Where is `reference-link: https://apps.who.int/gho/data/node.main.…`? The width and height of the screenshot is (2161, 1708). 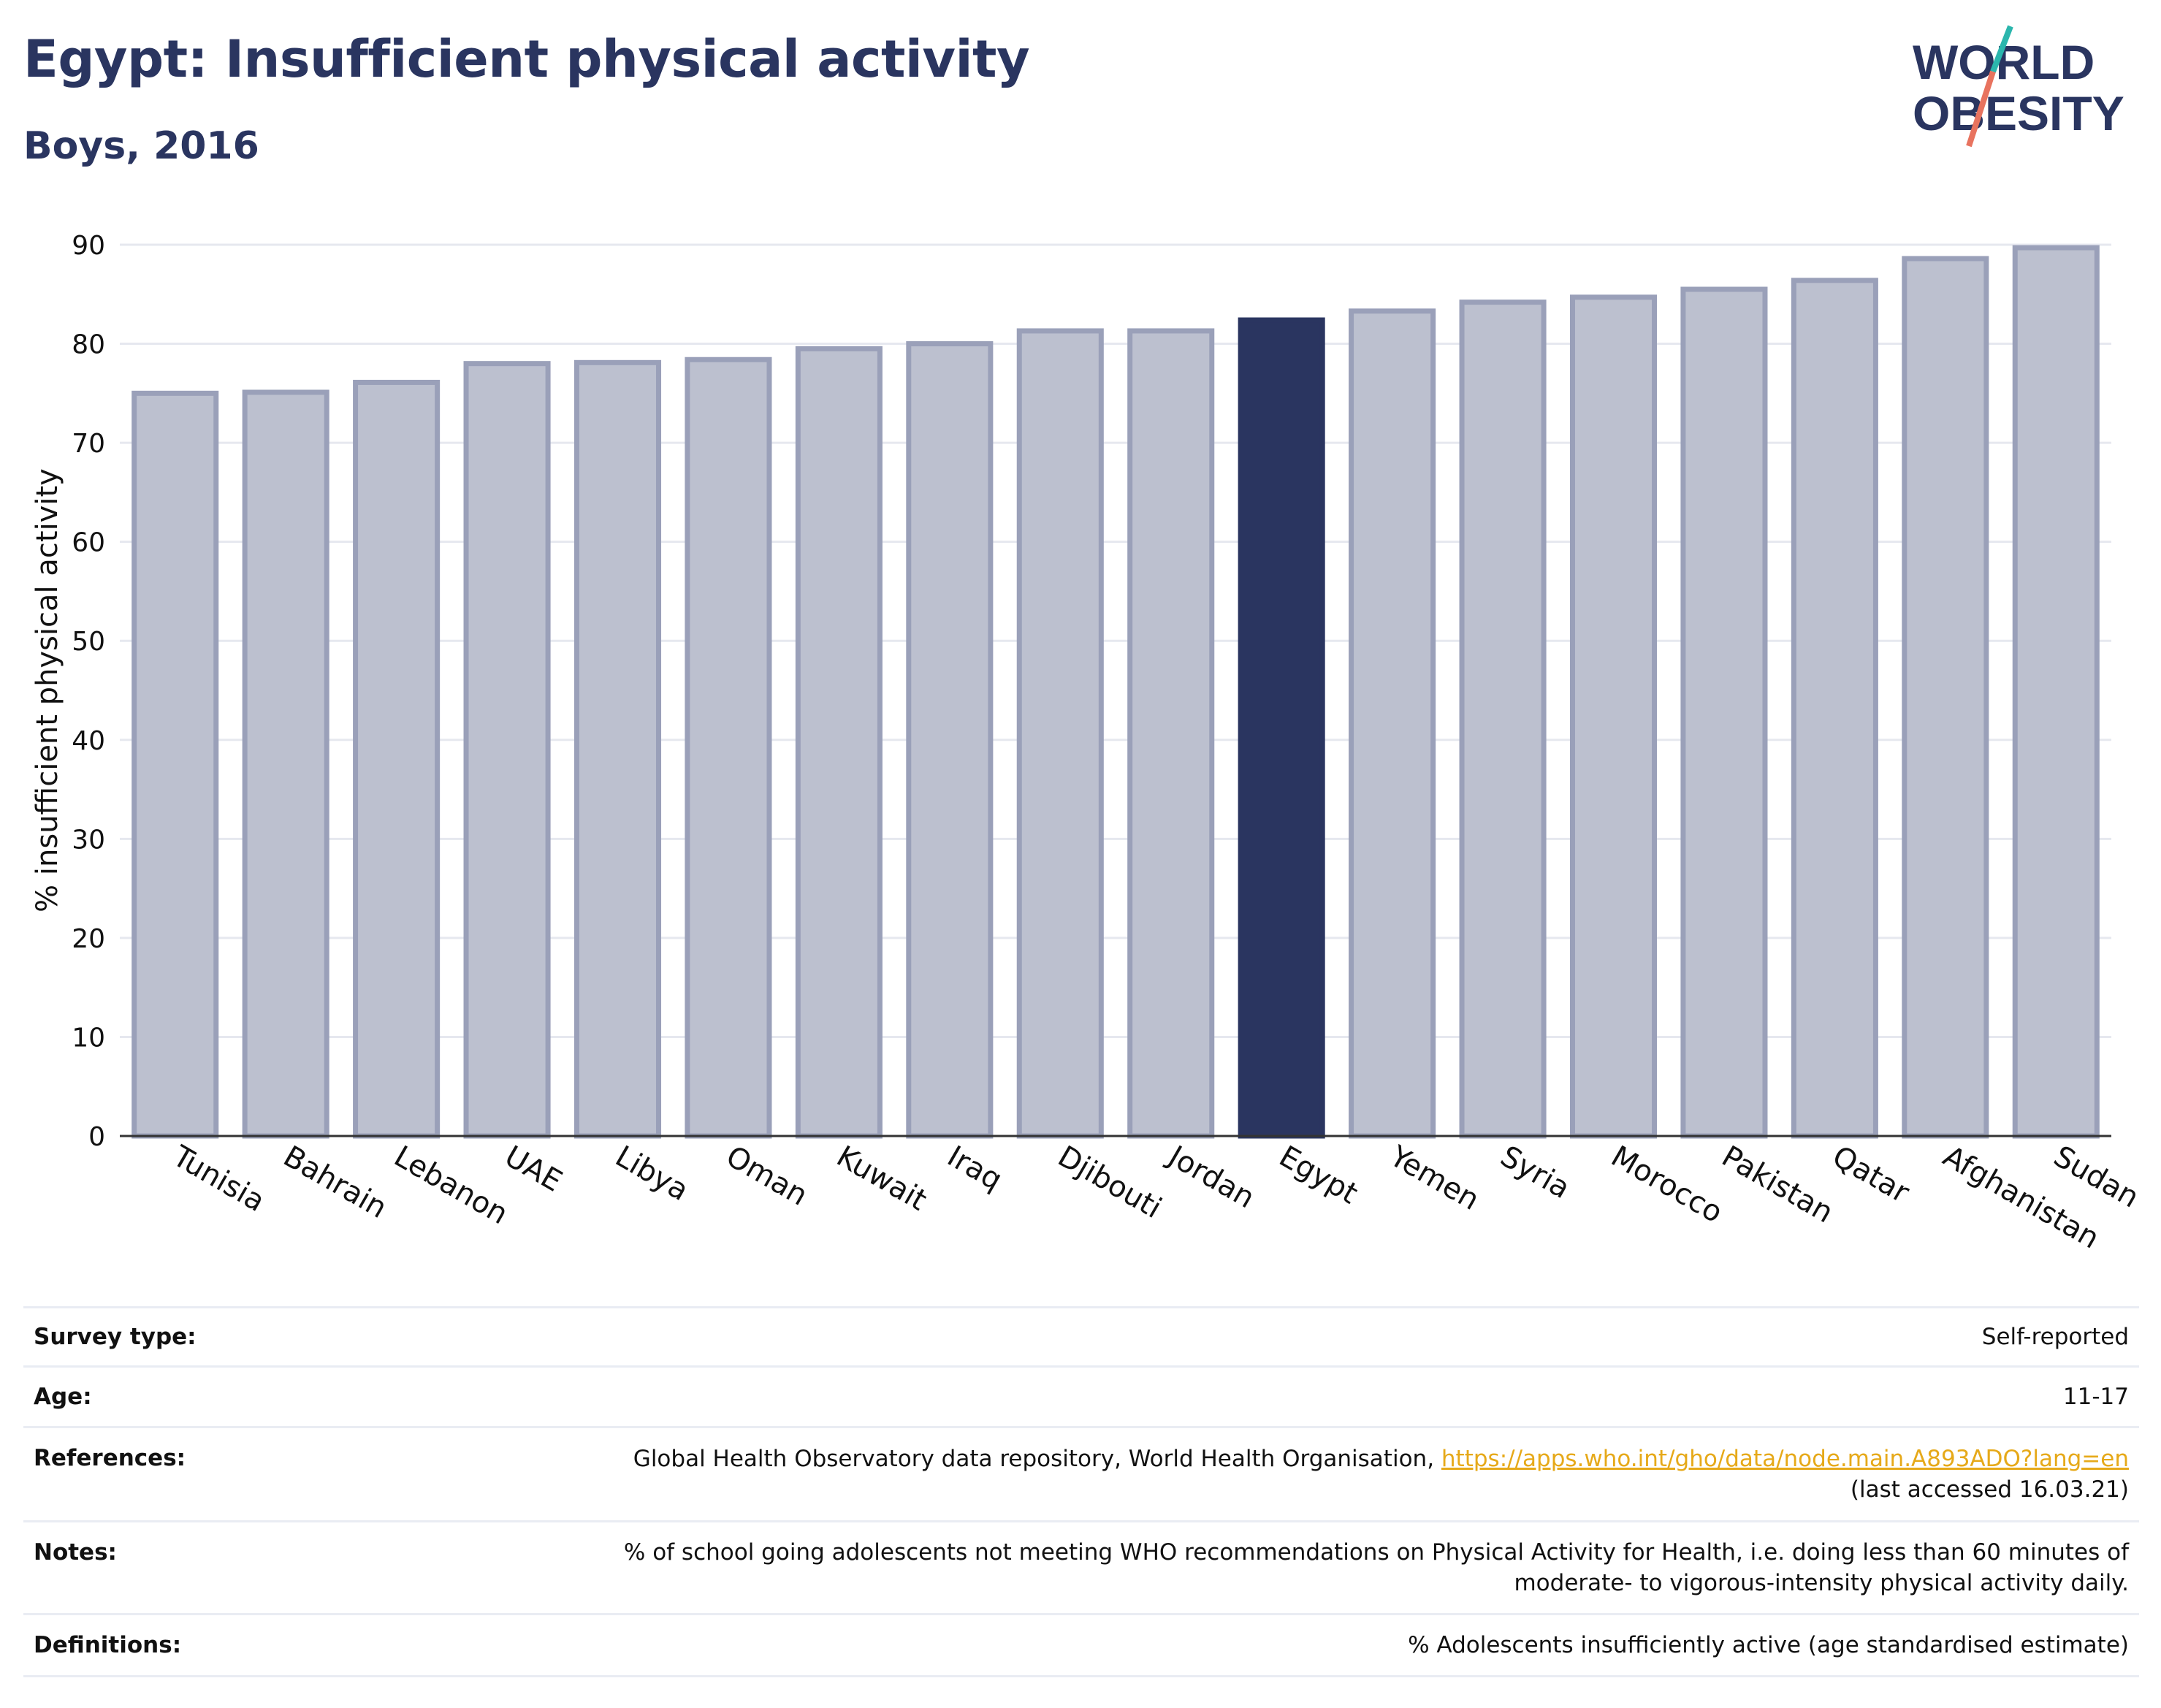 reference-link: https://apps.who.int/gho/data/node.main.… is located at coordinates (1785, 1459).